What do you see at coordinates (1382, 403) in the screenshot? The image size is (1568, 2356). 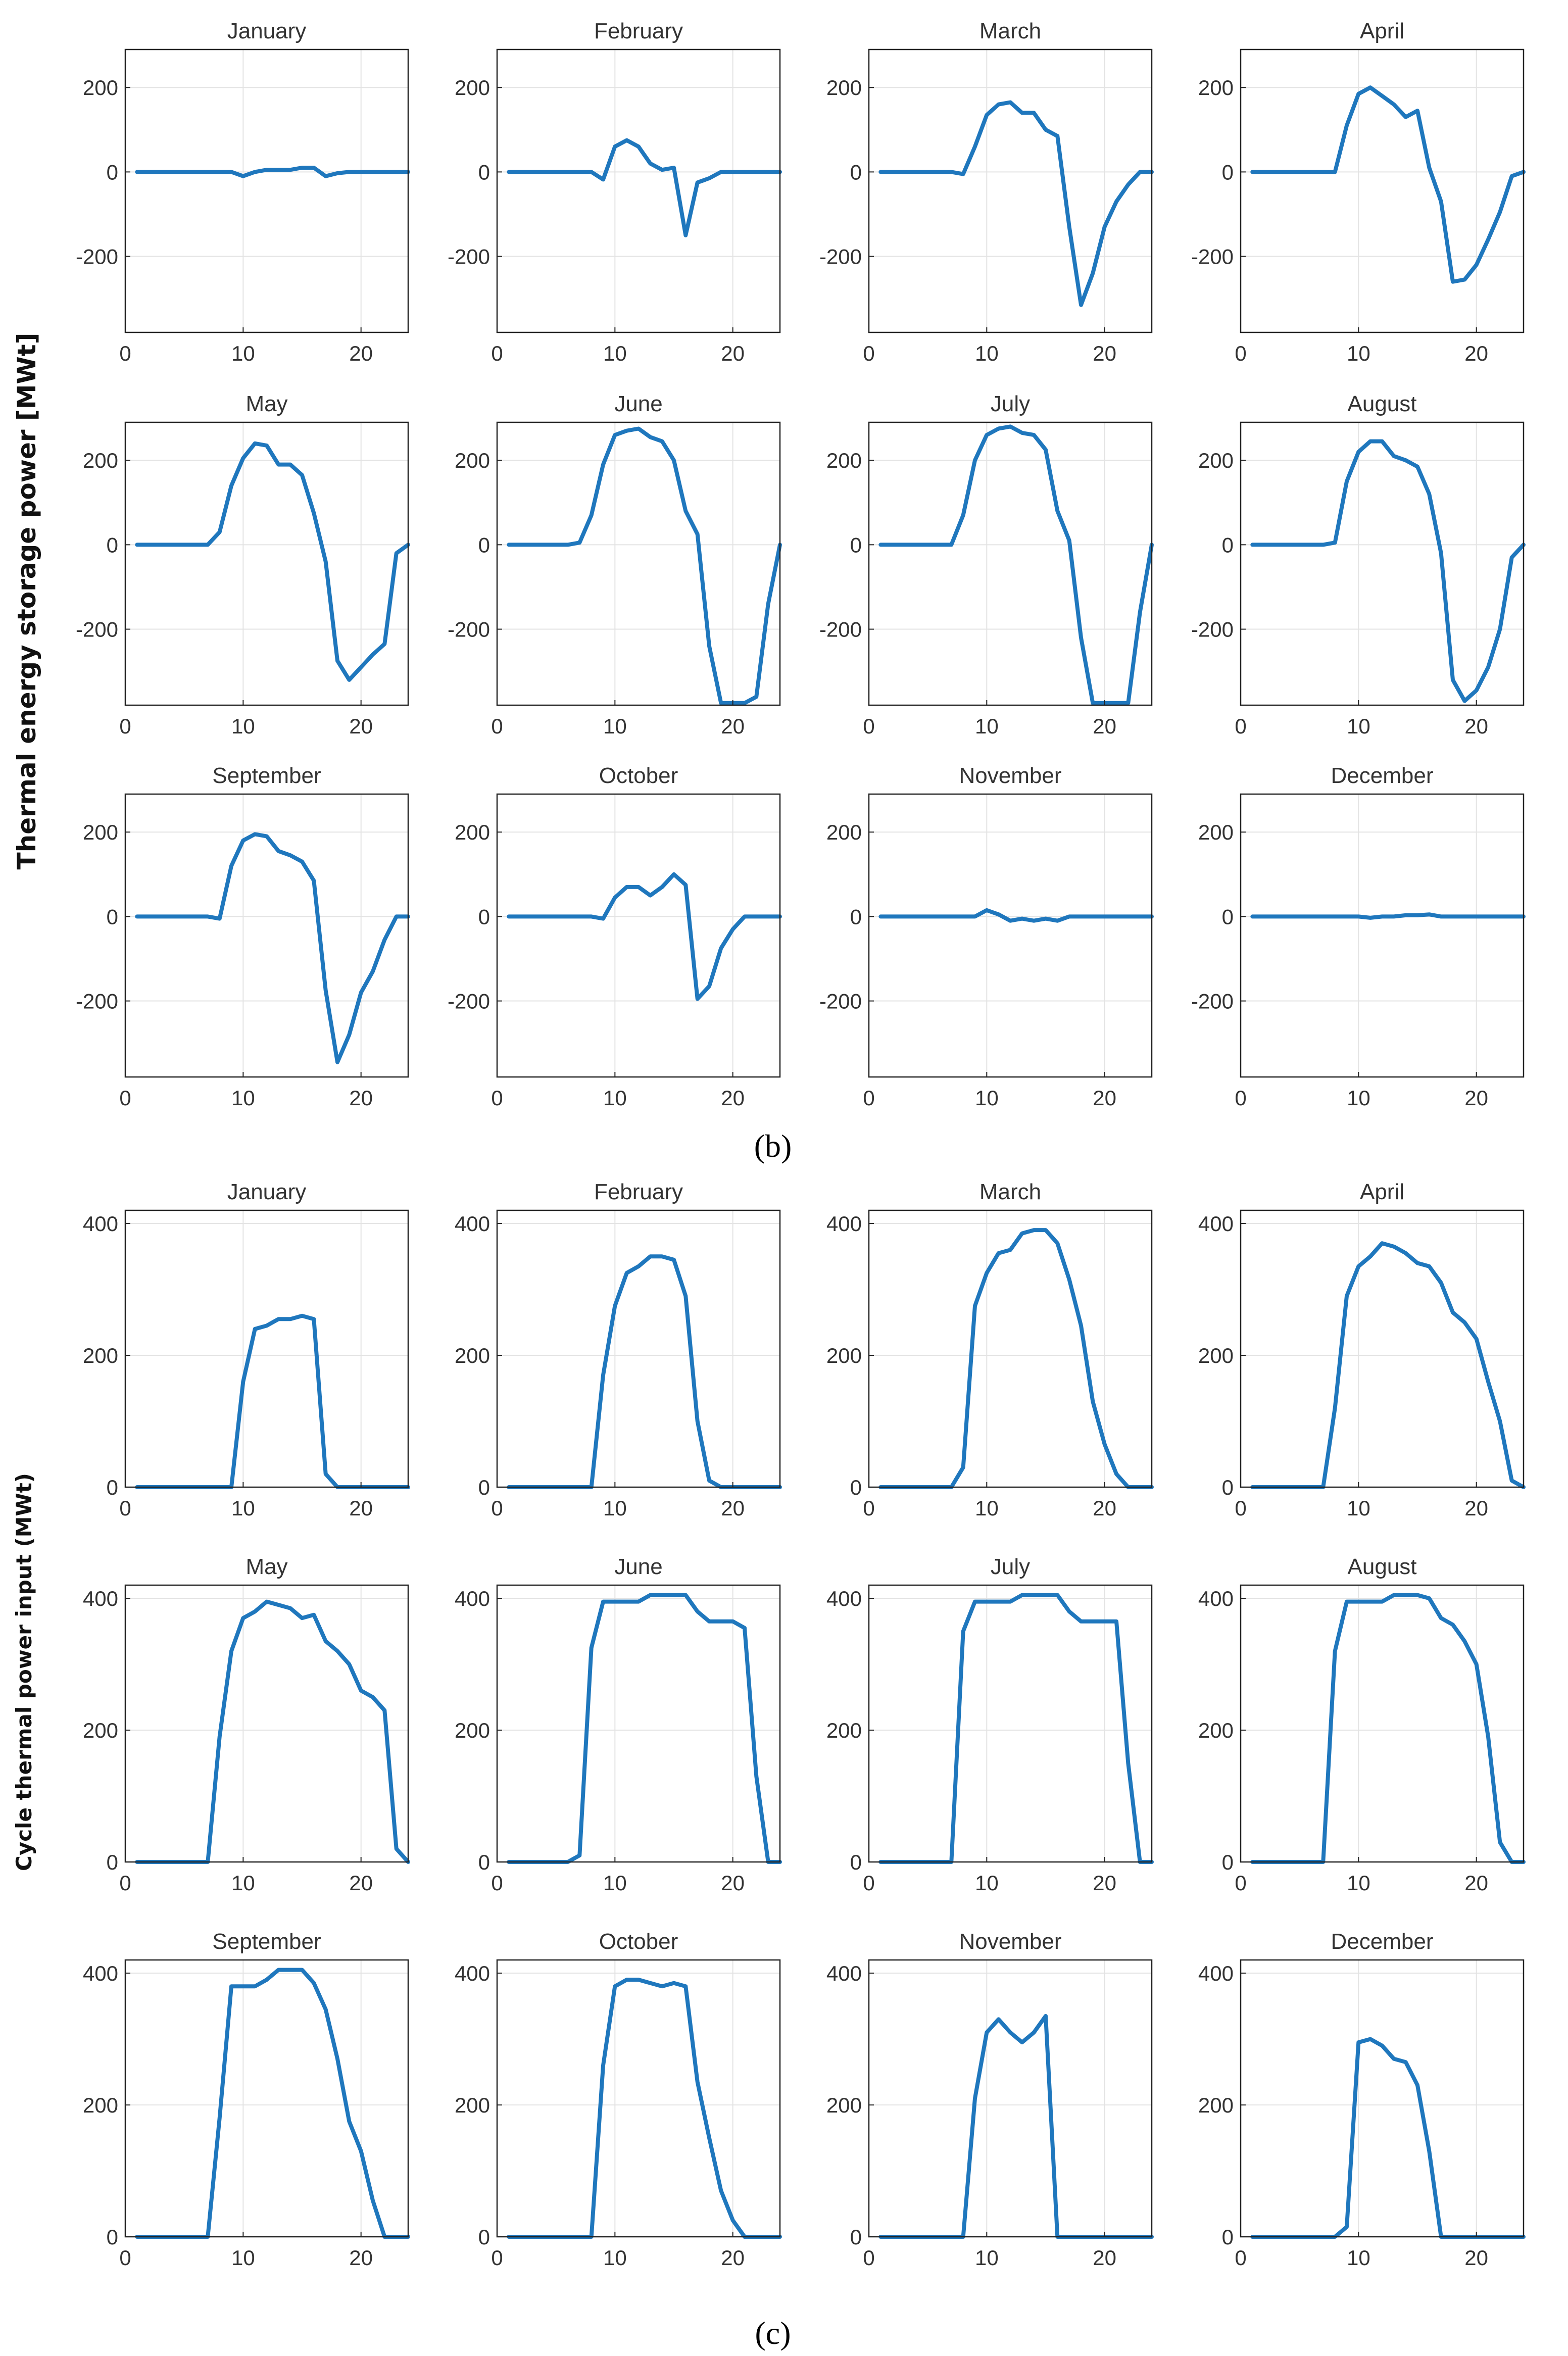 I see `subplot-title: August` at bounding box center [1382, 403].